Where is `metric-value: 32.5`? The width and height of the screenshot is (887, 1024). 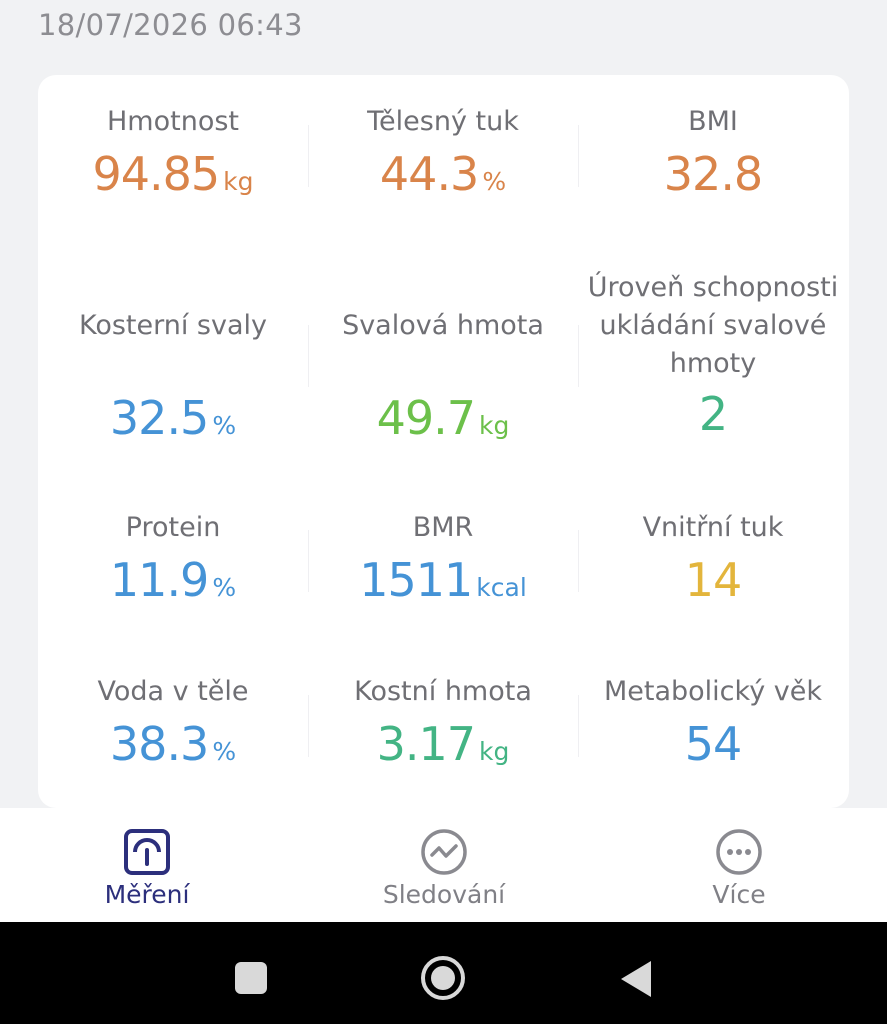
metric-value: 32.5 is located at coordinates (159, 418).